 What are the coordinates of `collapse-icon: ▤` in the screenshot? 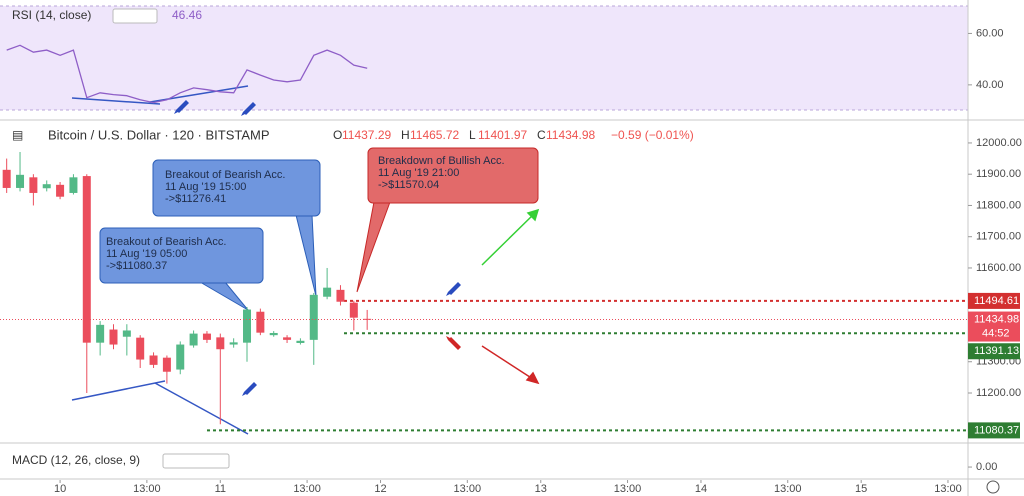 It's located at (17, 135).